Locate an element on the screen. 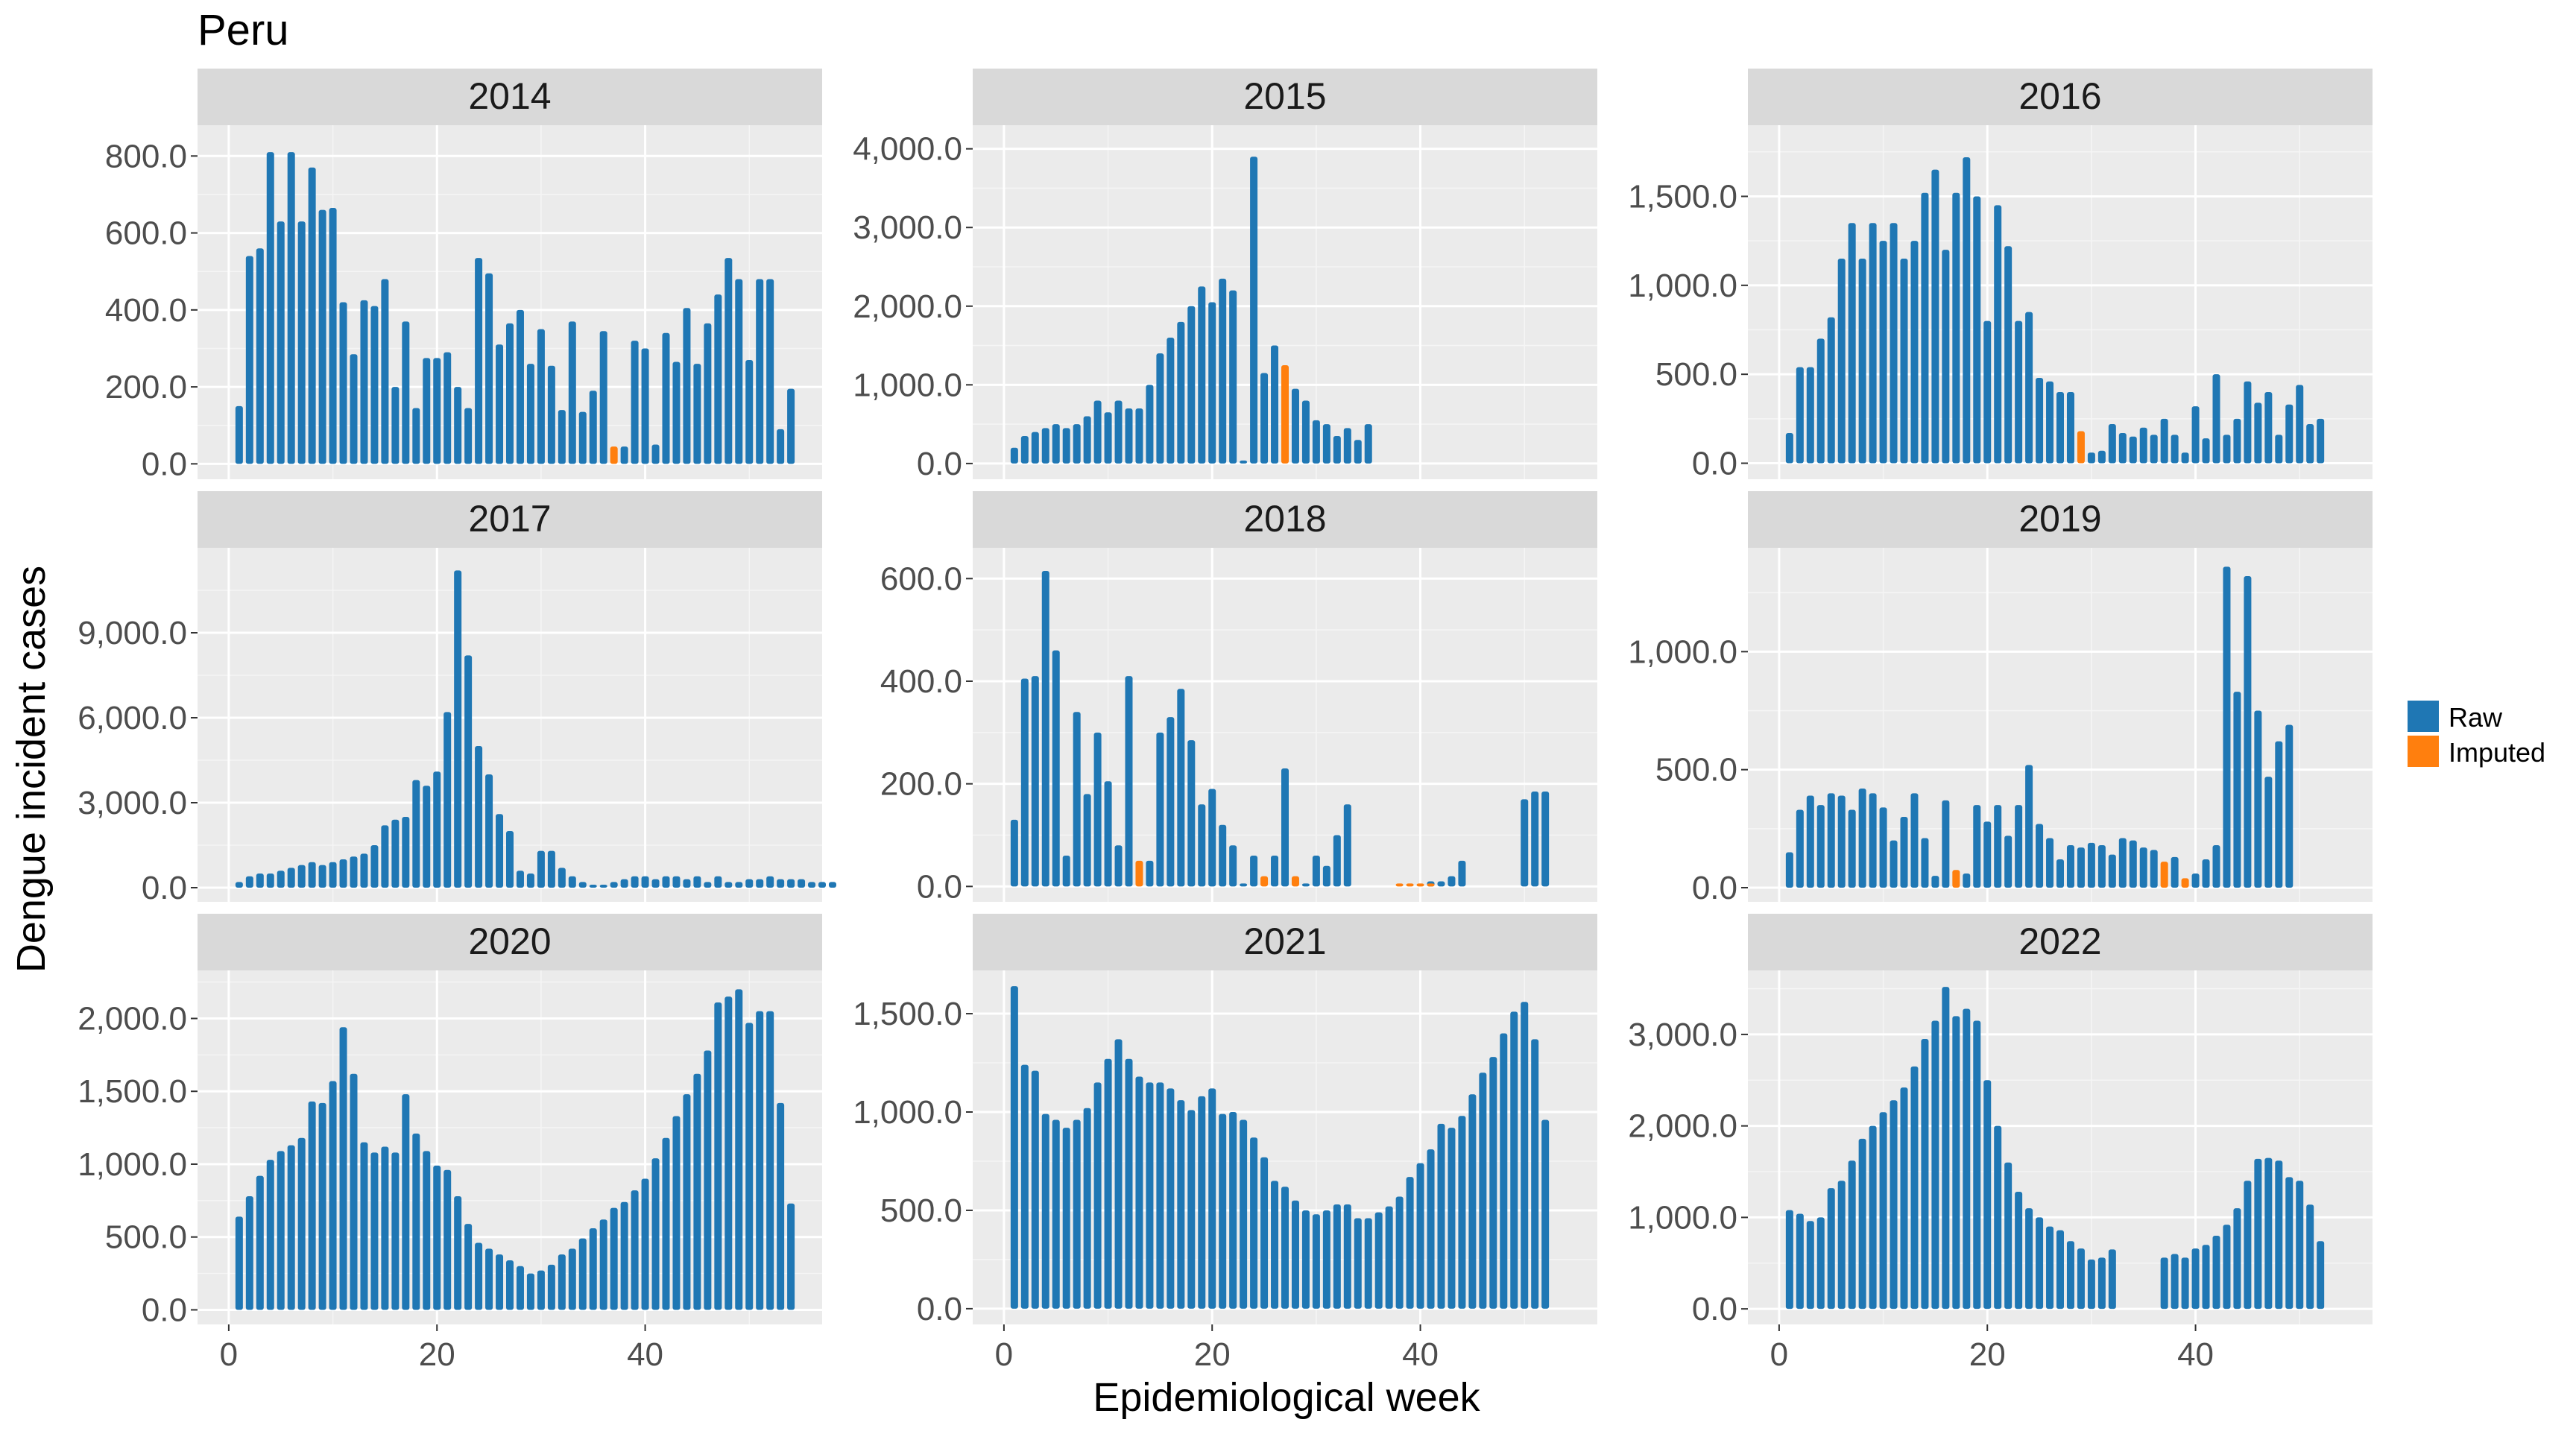  y-tick-label: 600.0 is located at coordinates (146, 234).